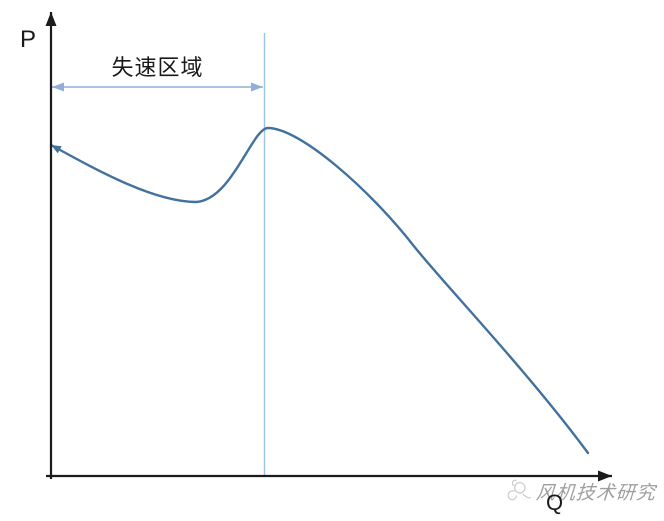 This screenshot has height=521, width=664. What do you see at coordinates (28, 39) in the screenshot?
I see `y-axis-label: P` at bounding box center [28, 39].